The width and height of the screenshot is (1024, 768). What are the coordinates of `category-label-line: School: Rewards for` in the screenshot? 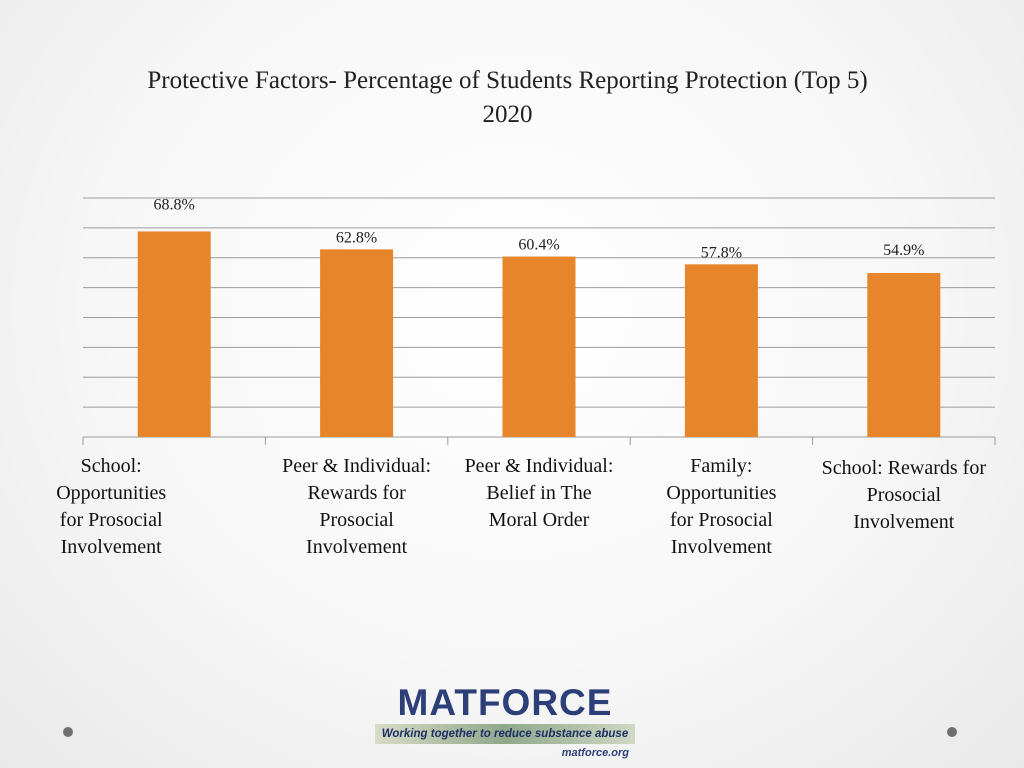 It's located at (903, 468).